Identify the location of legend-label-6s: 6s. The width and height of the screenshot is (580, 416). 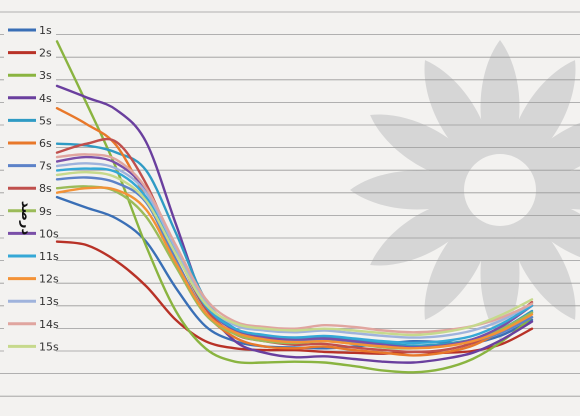
(45, 143).